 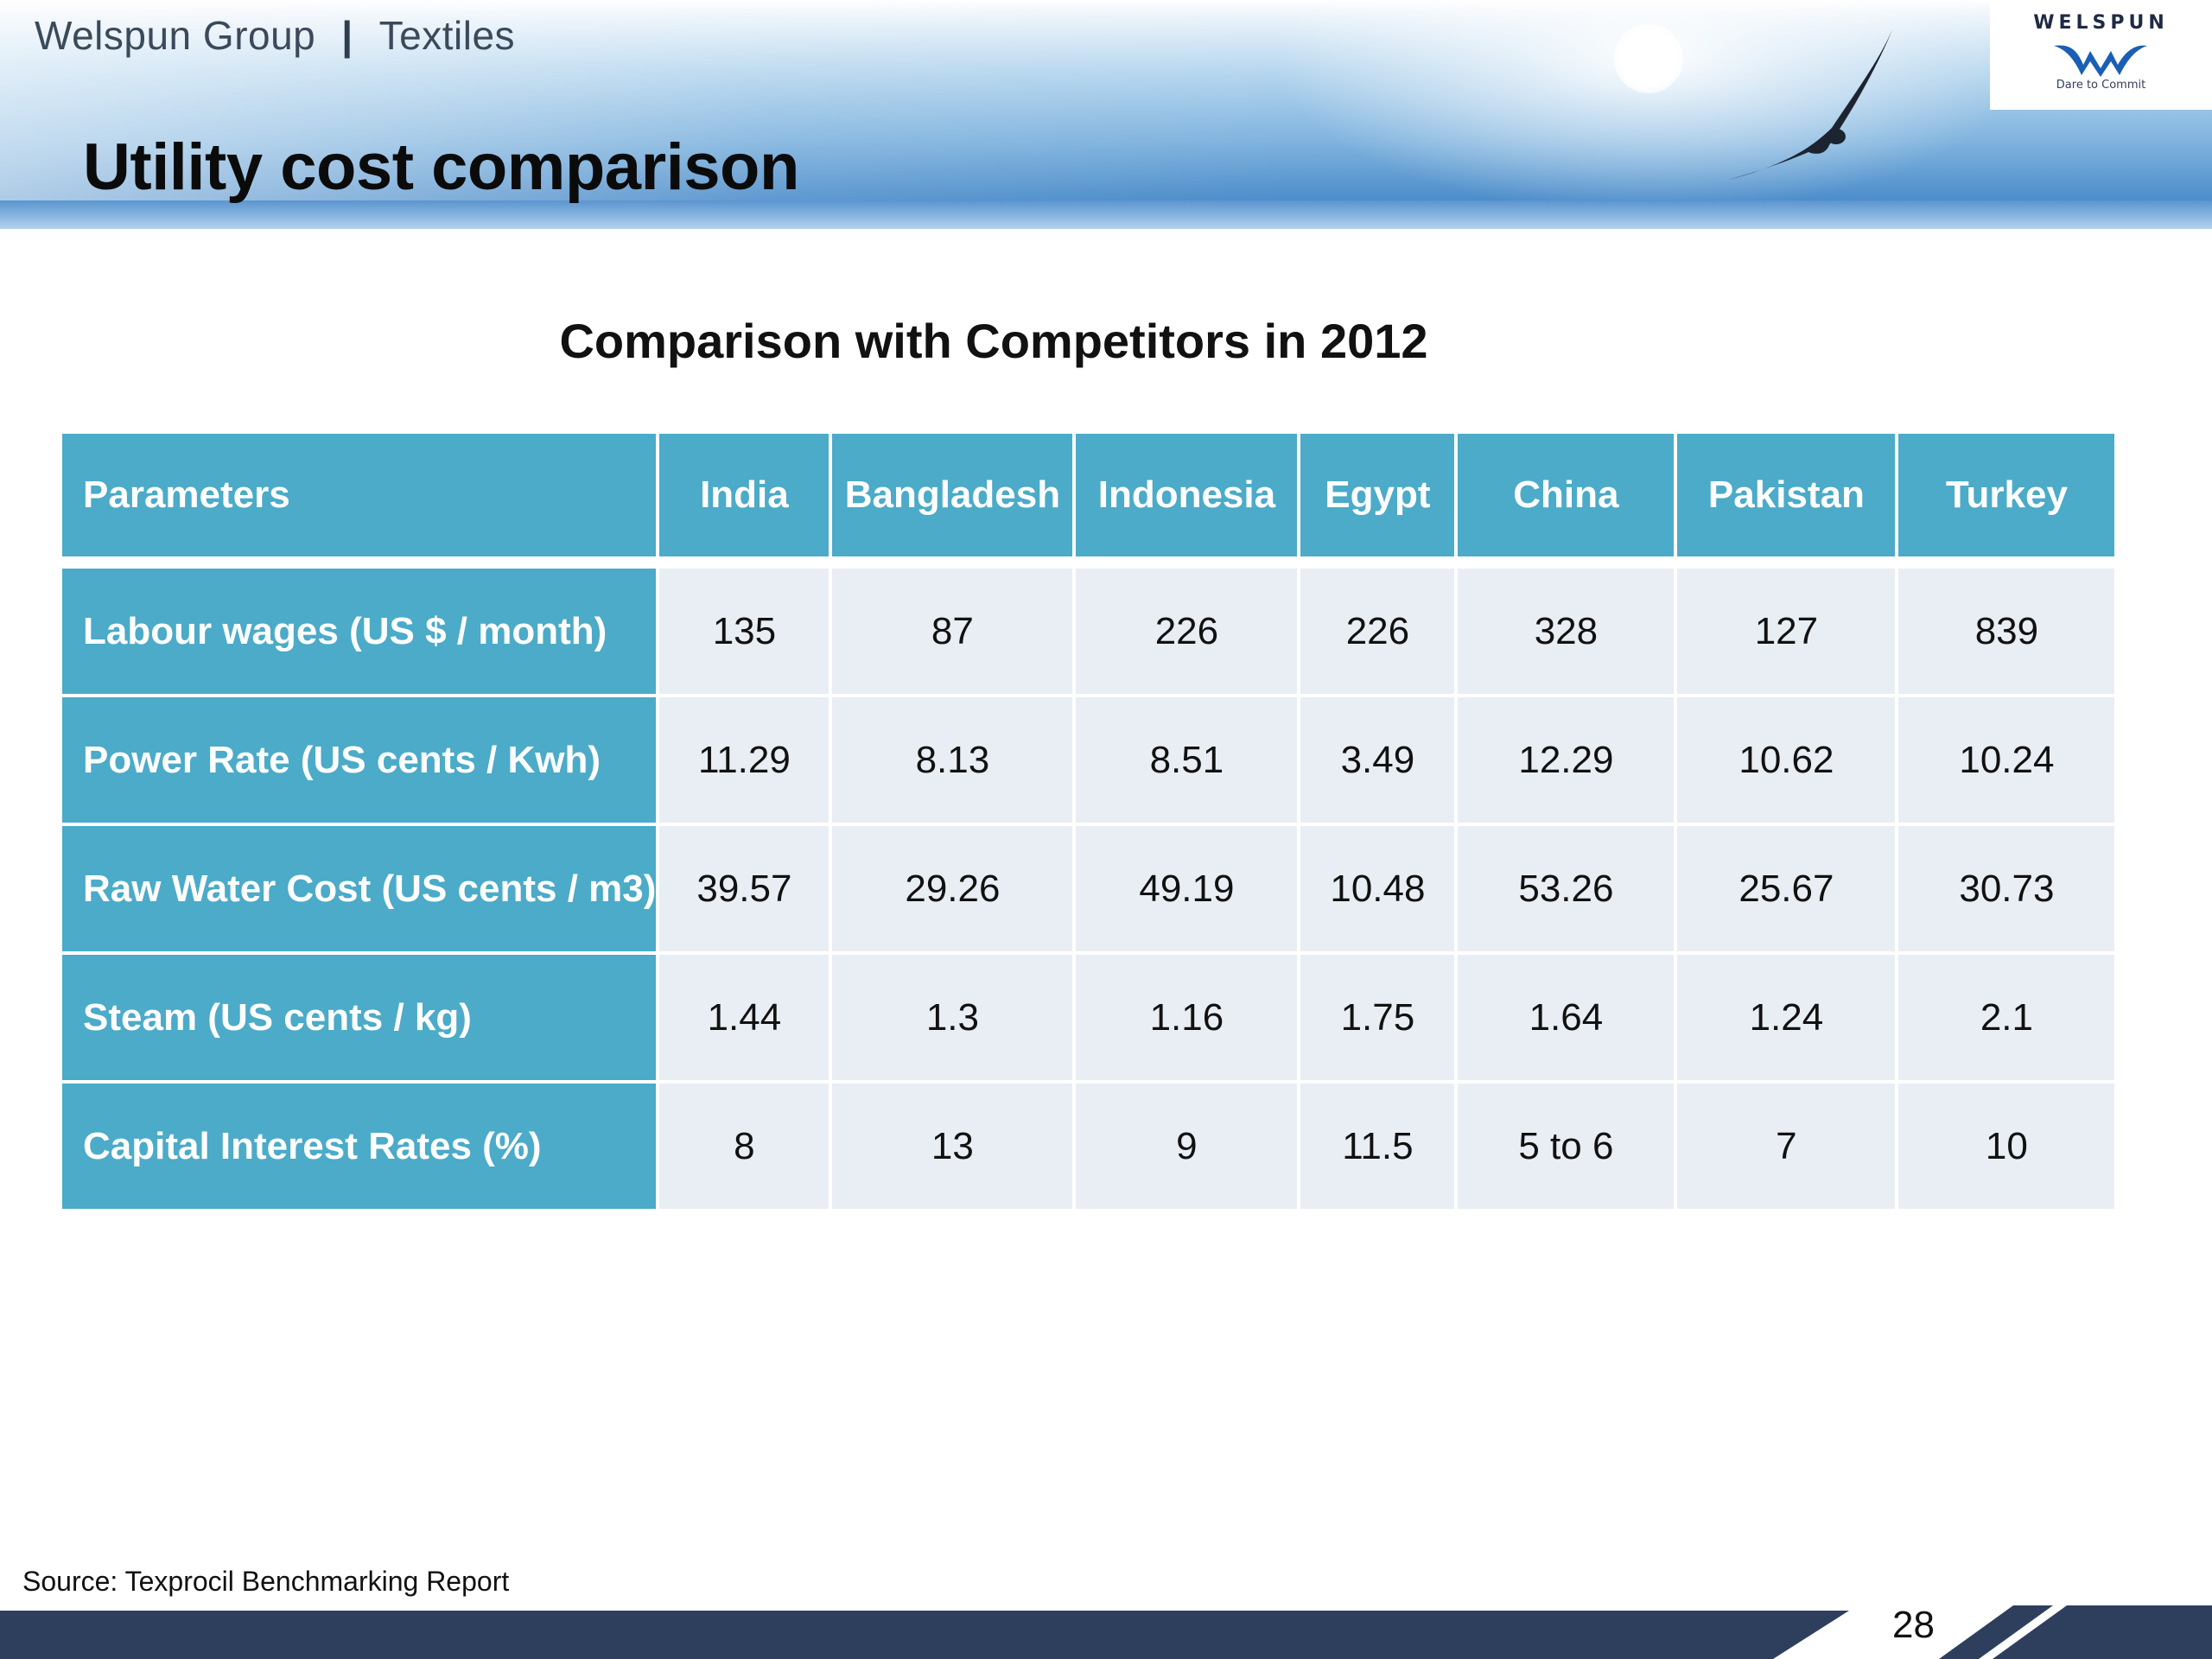 I want to click on table-cell: 13, so click(x=952, y=1146).